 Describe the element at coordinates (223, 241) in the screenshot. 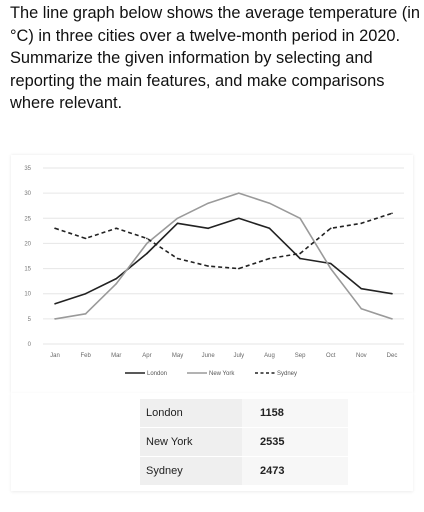

I see `series-line-sydney` at that location.